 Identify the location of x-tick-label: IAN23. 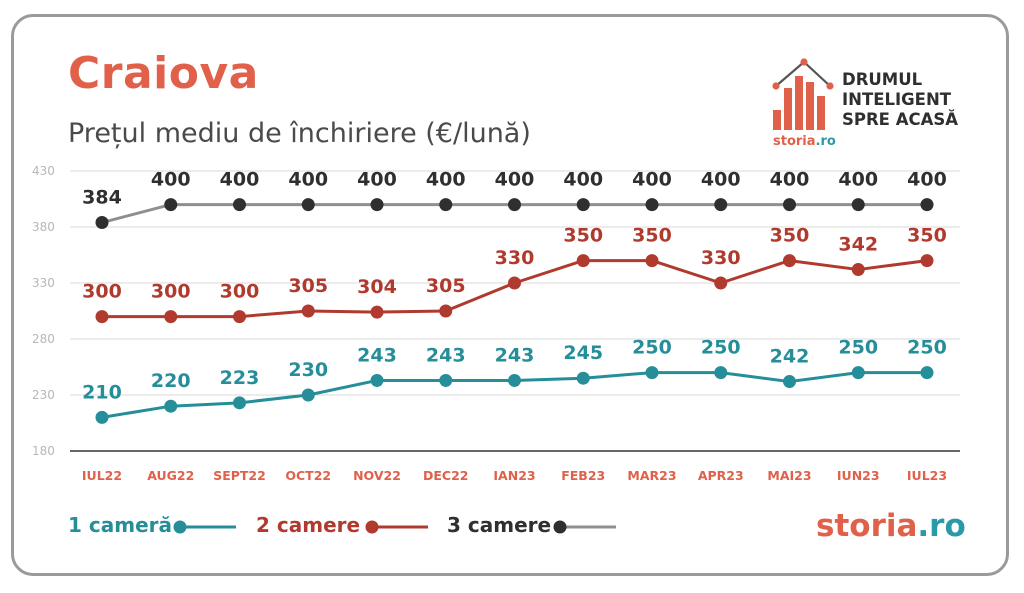
(514, 475).